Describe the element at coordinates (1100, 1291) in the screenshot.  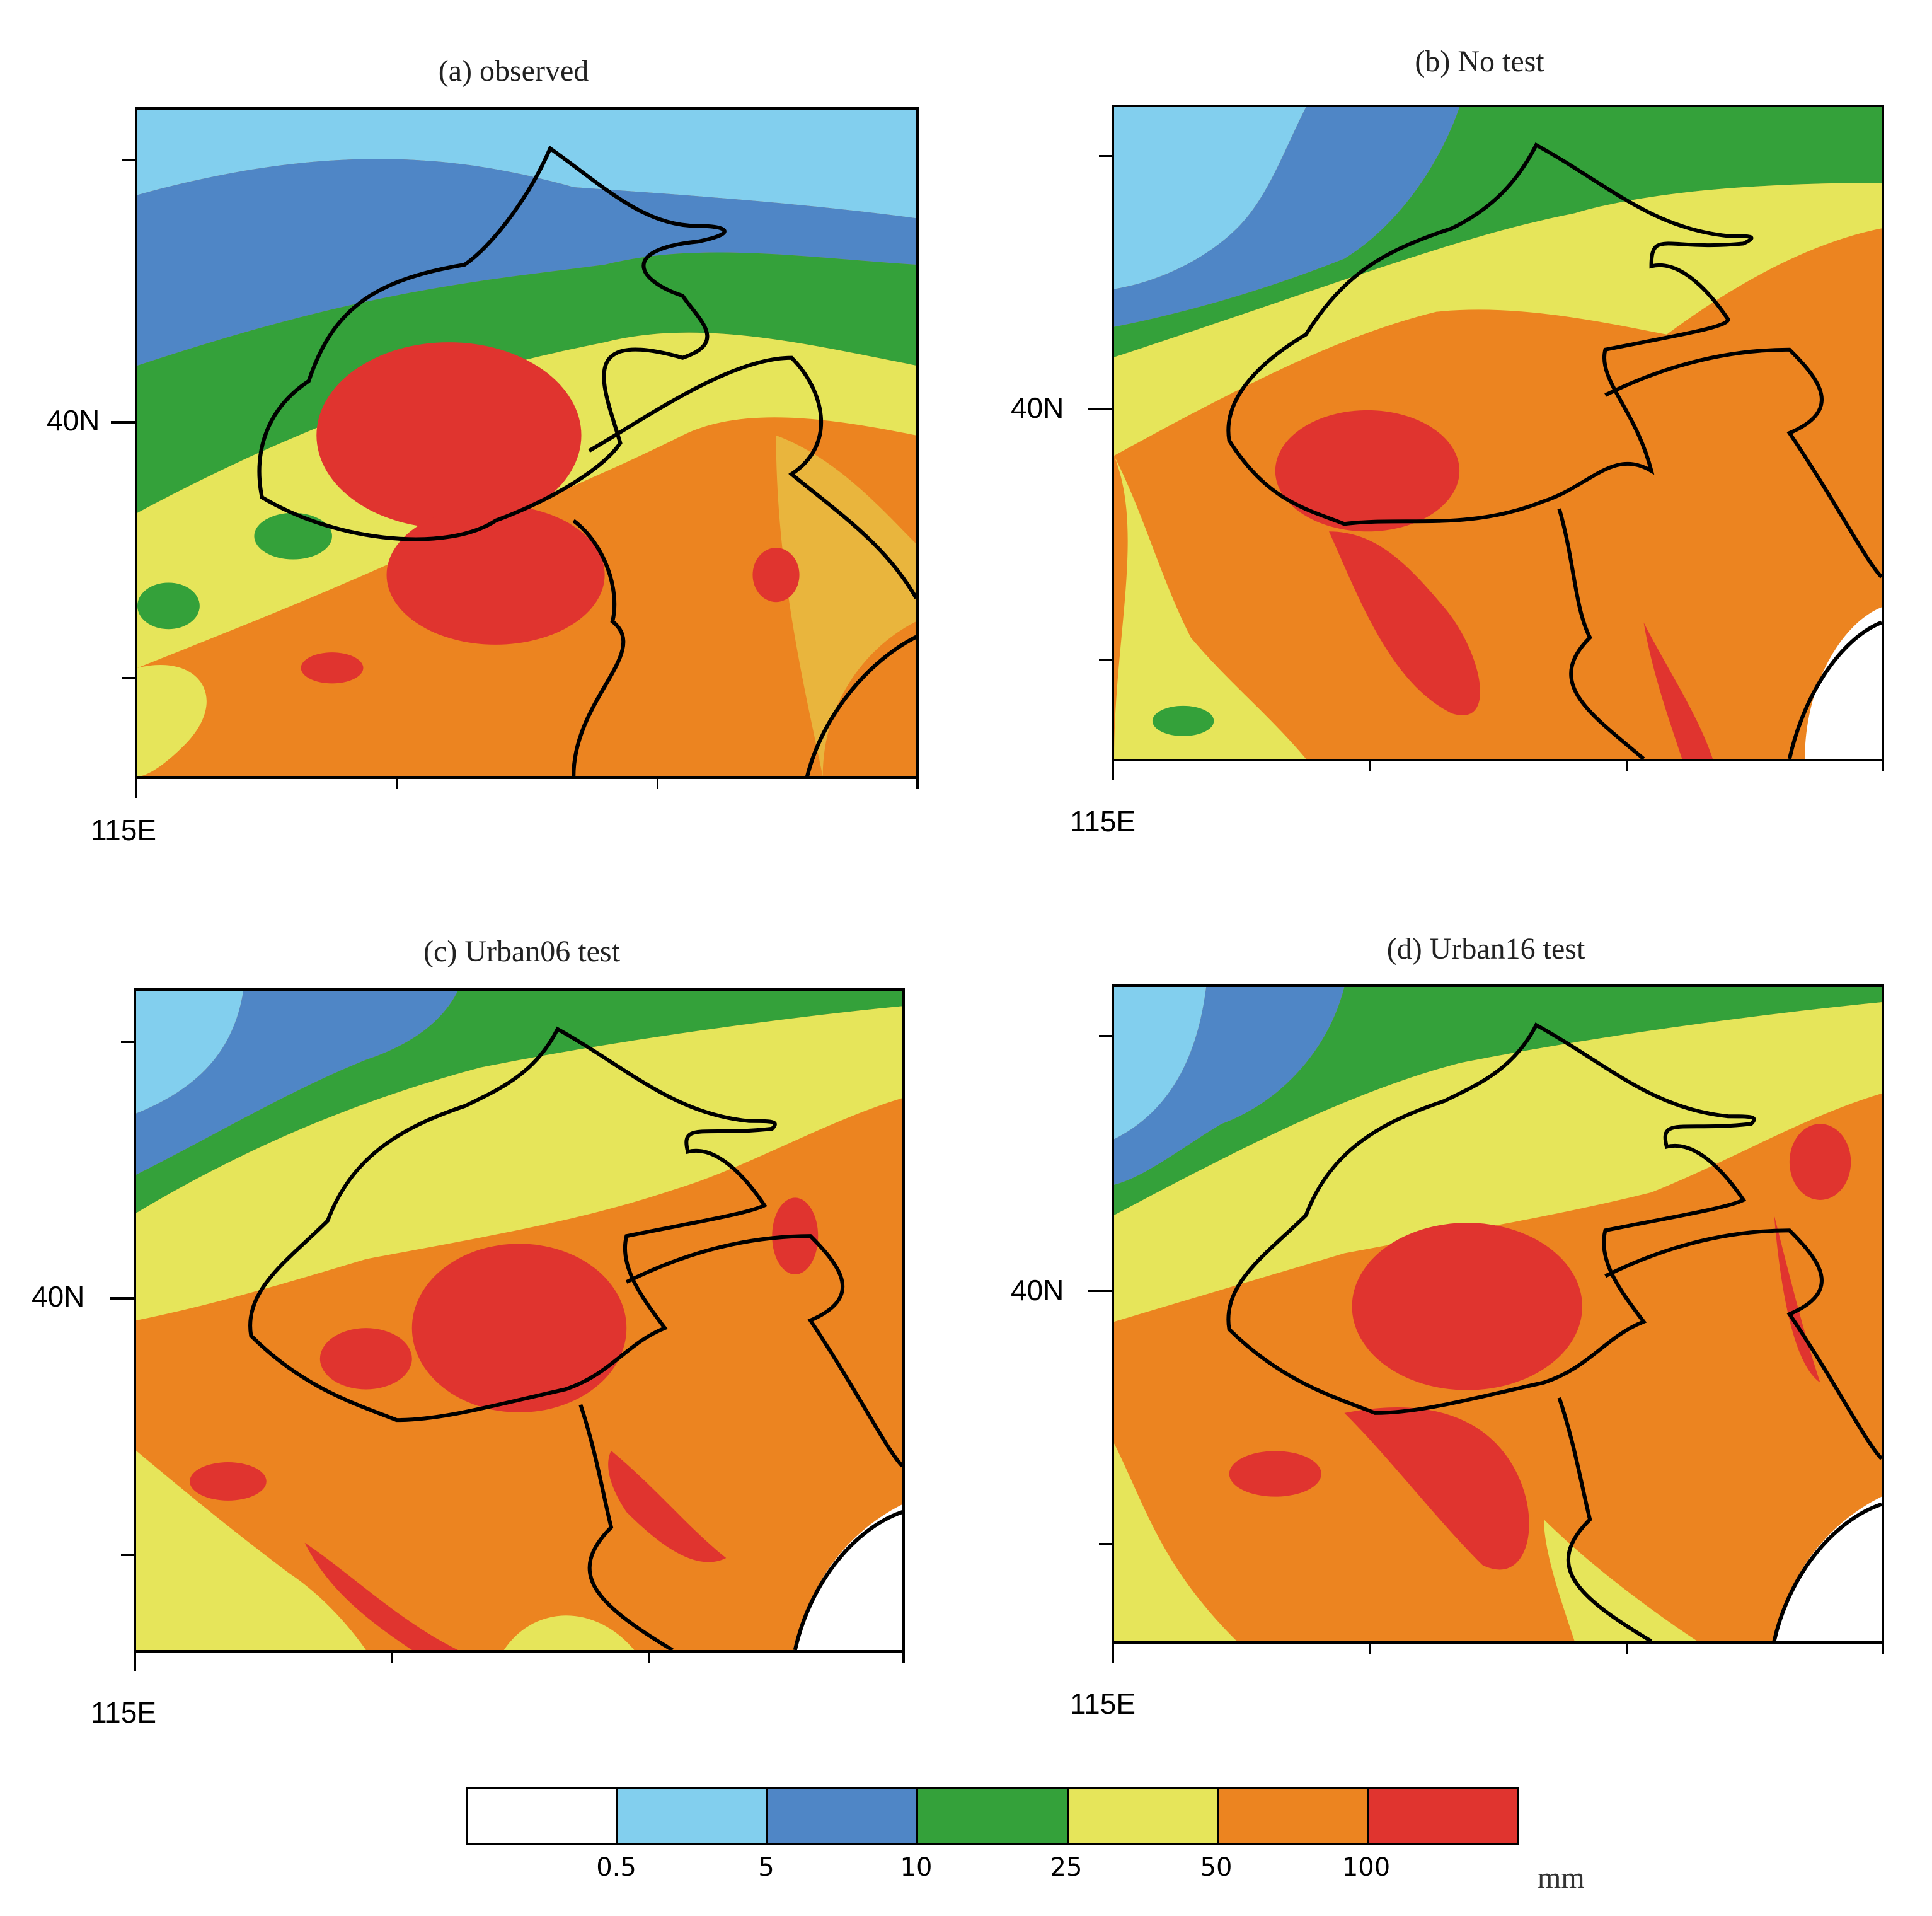
I see `panel-d-lat-tick-40n` at that location.